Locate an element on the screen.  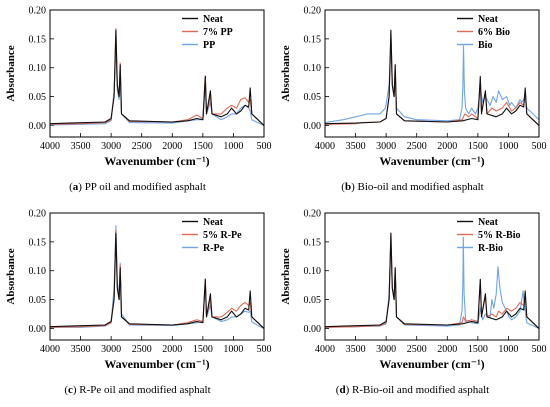
series-line-5-r-pe is located at coordinates (157, 279).